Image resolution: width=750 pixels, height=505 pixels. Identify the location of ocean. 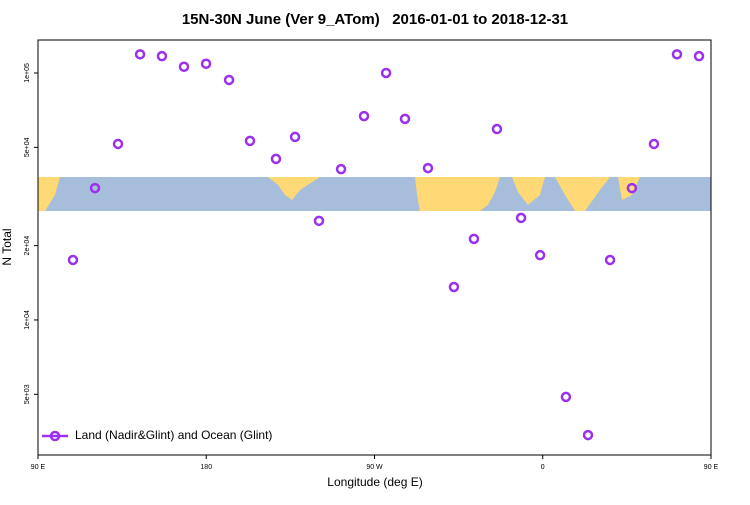
(374, 194).